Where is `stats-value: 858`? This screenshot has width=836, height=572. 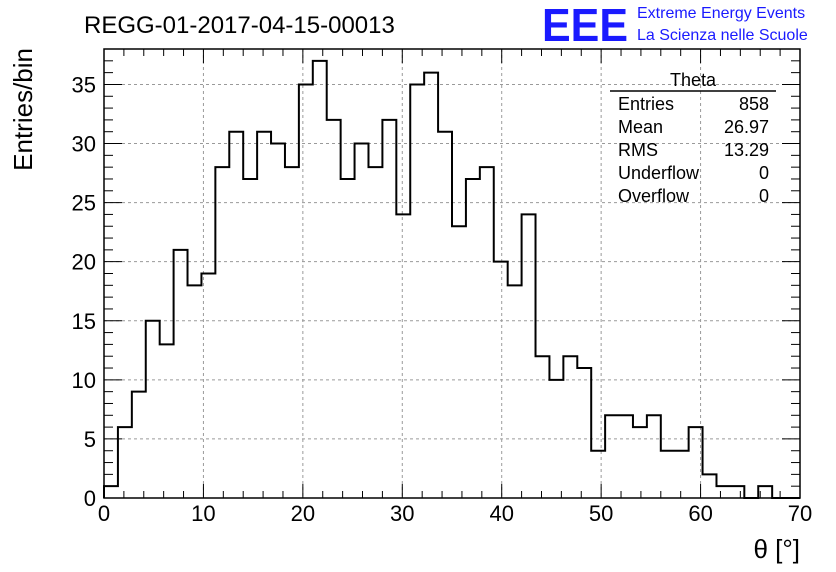 stats-value: 858 is located at coordinates (754, 104).